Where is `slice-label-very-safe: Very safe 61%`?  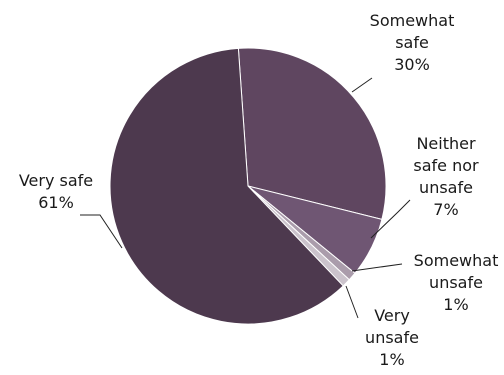
slice-label-very-safe: Very safe 61% is located at coordinates (56, 191).